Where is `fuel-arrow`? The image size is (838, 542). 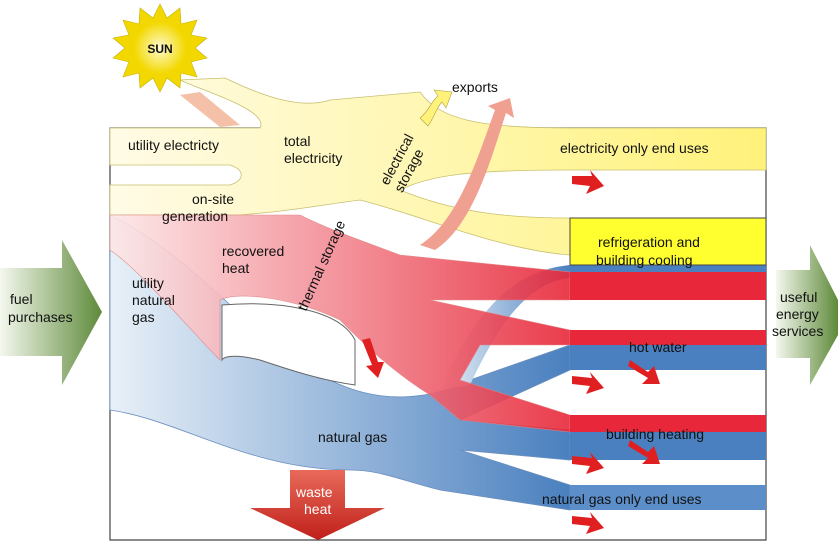 fuel-arrow is located at coordinates (51, 312).